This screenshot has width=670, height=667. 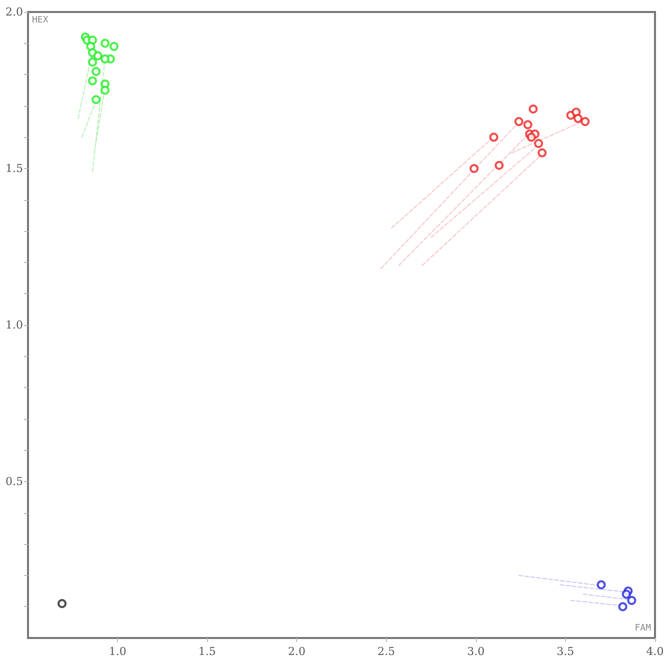 I want to click on x-tick-label: 4.0, so click(x=655, y=651).